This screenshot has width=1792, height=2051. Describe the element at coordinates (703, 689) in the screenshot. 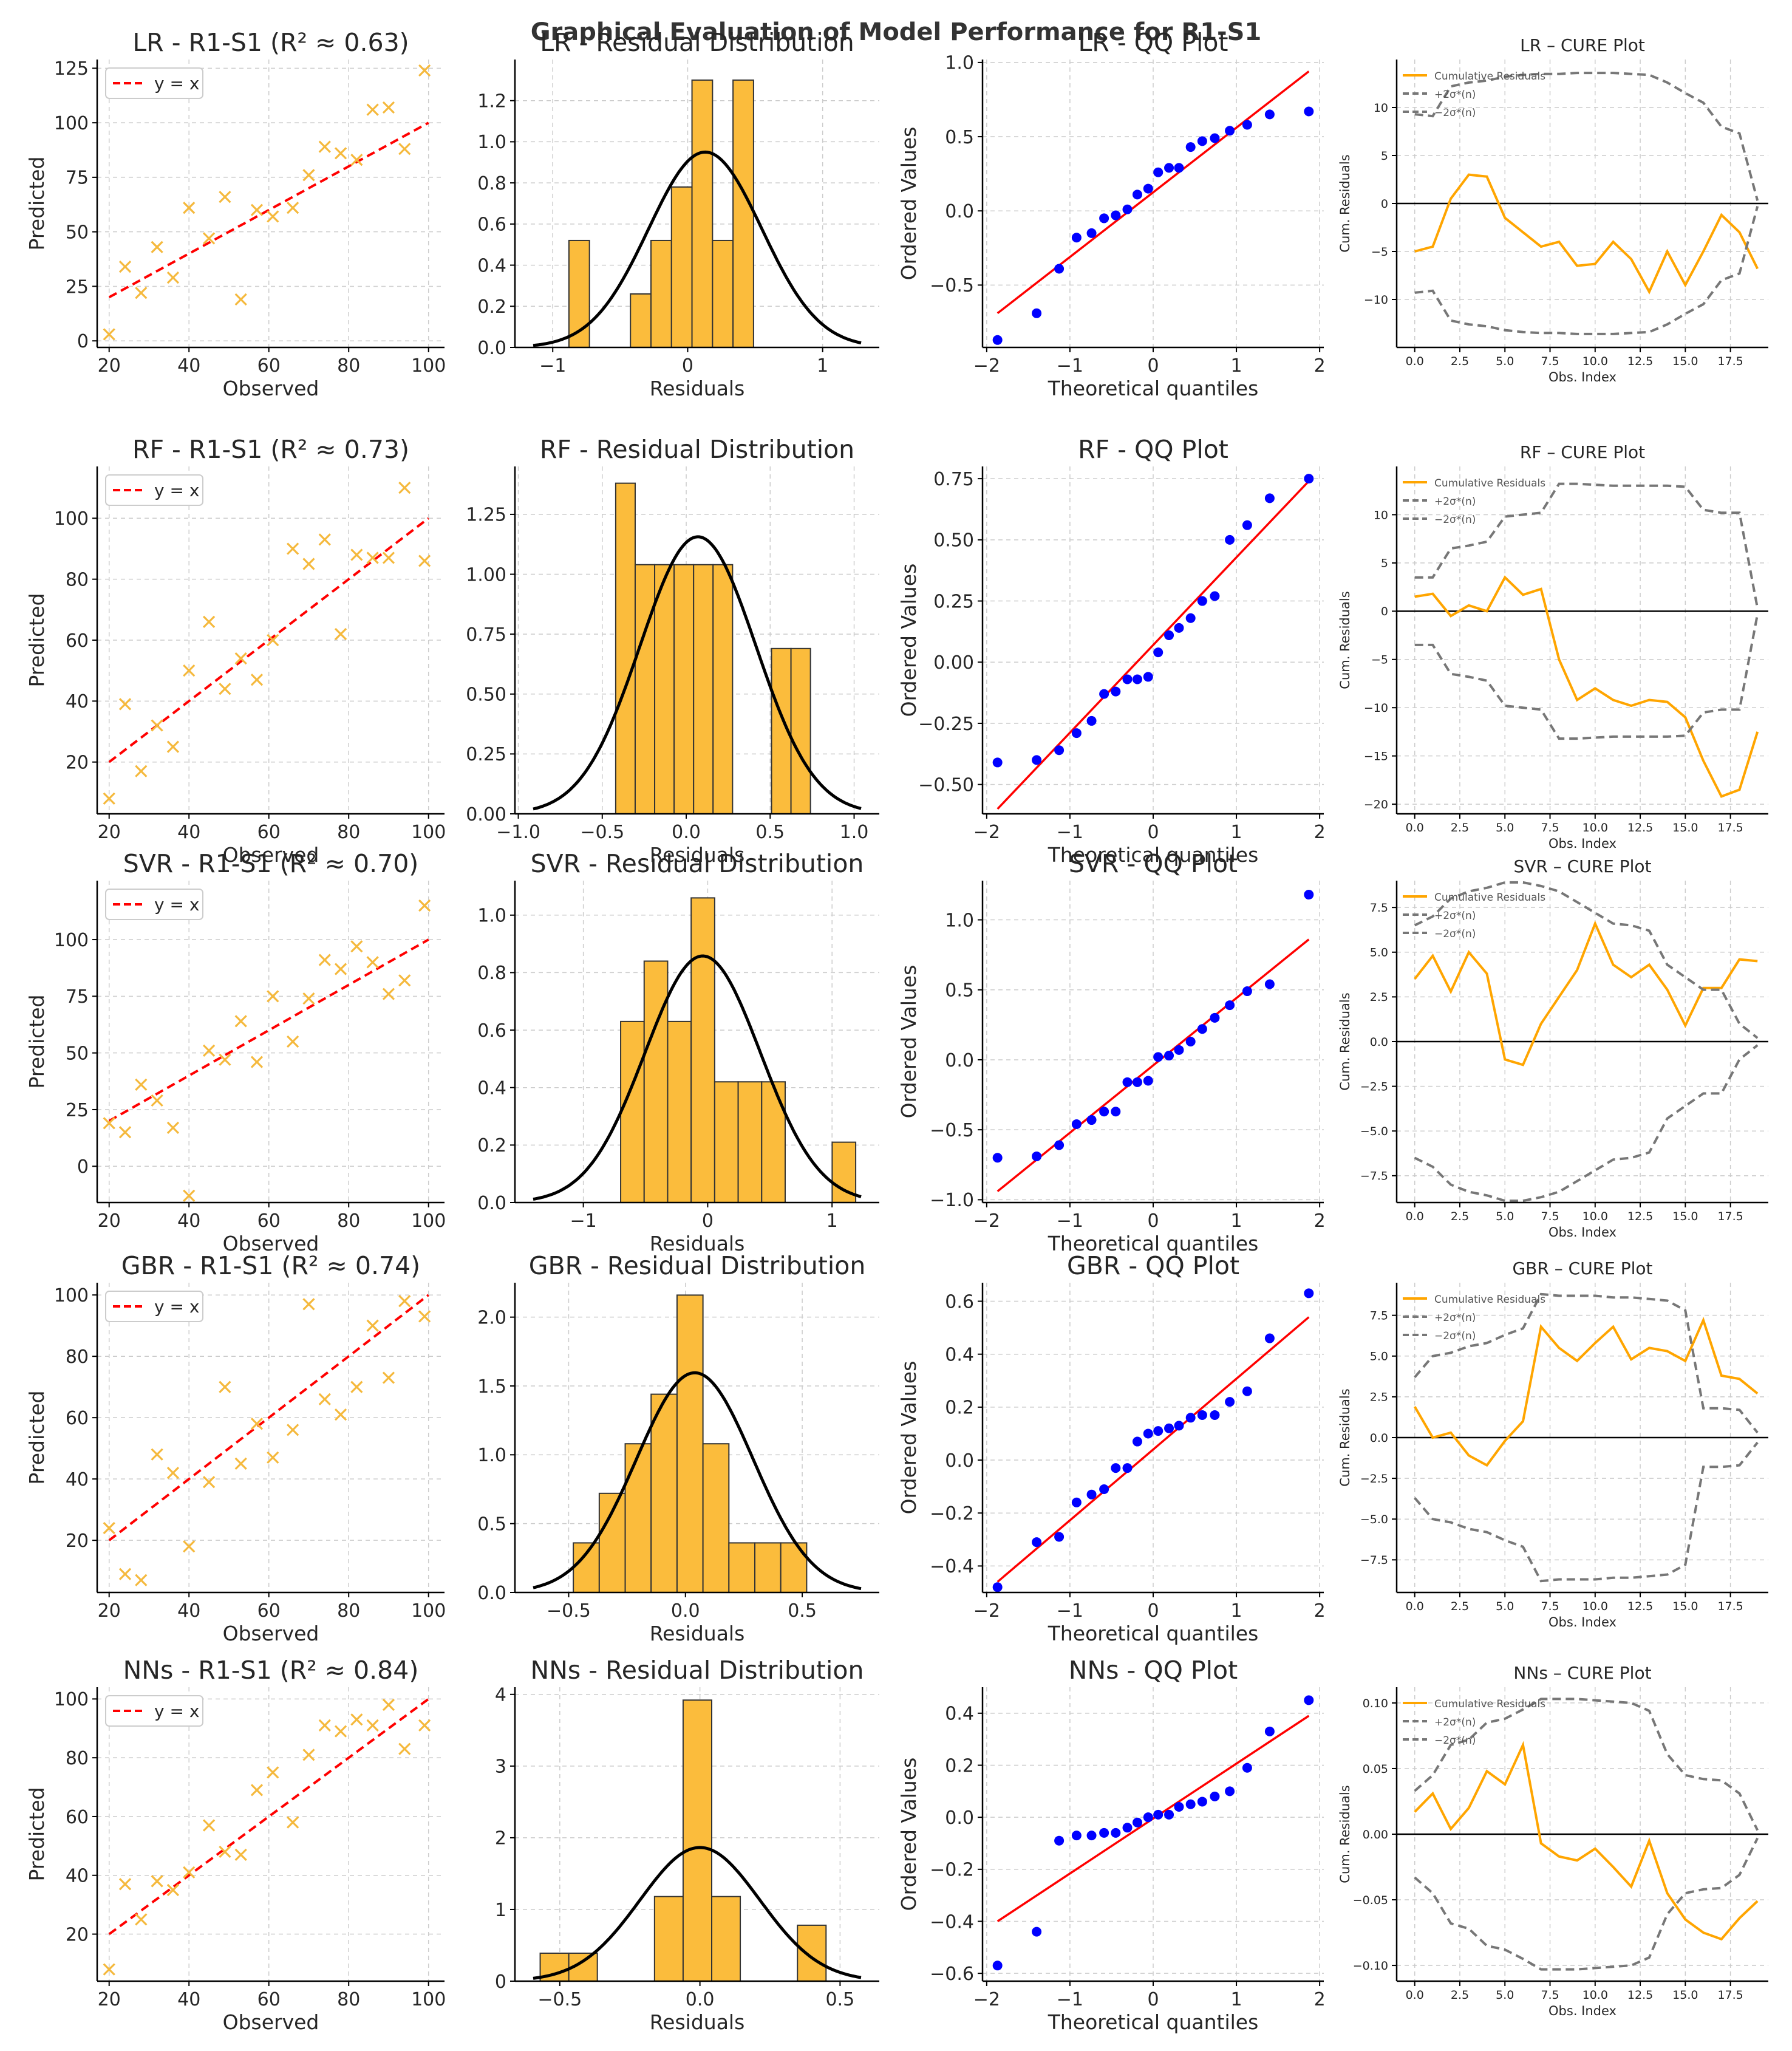

I see `histogram-bar` at that location.